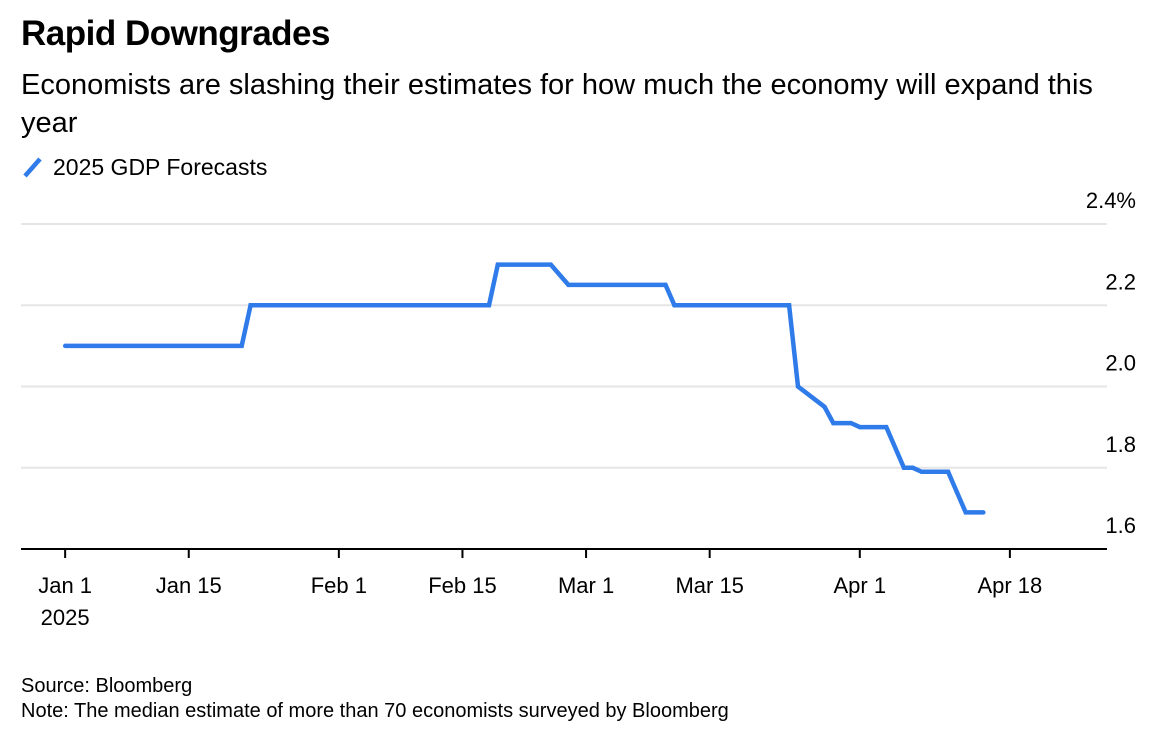 The image size is (1168, 752). What do you see at coordinates (175, 33) in the screenshot?
I see `chart-title: Rapid Downgrades` at bounding box center [175, 33].